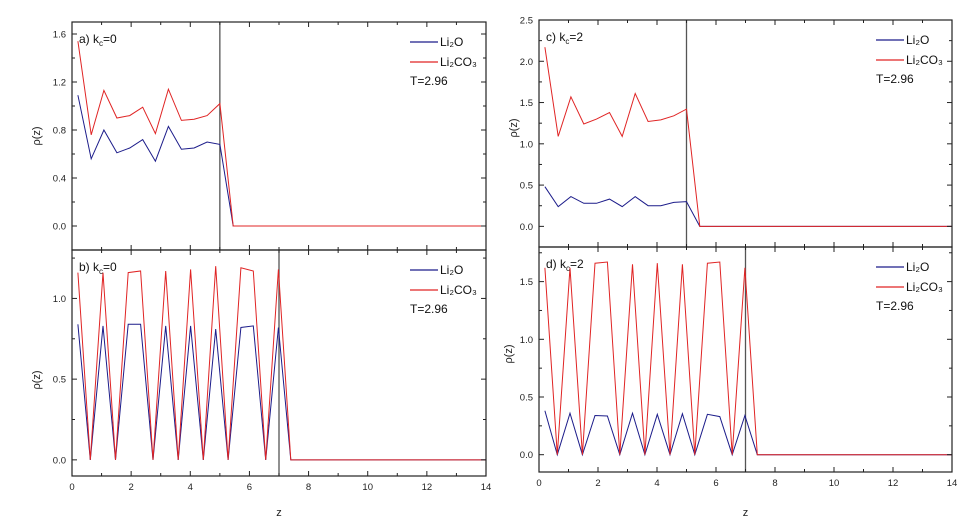 The image size is (980, 528). What do you see at coordinates (556, 37) in the screenshot?
I see `panel-label-prefix: c) k` at bounding box center [556, 37].